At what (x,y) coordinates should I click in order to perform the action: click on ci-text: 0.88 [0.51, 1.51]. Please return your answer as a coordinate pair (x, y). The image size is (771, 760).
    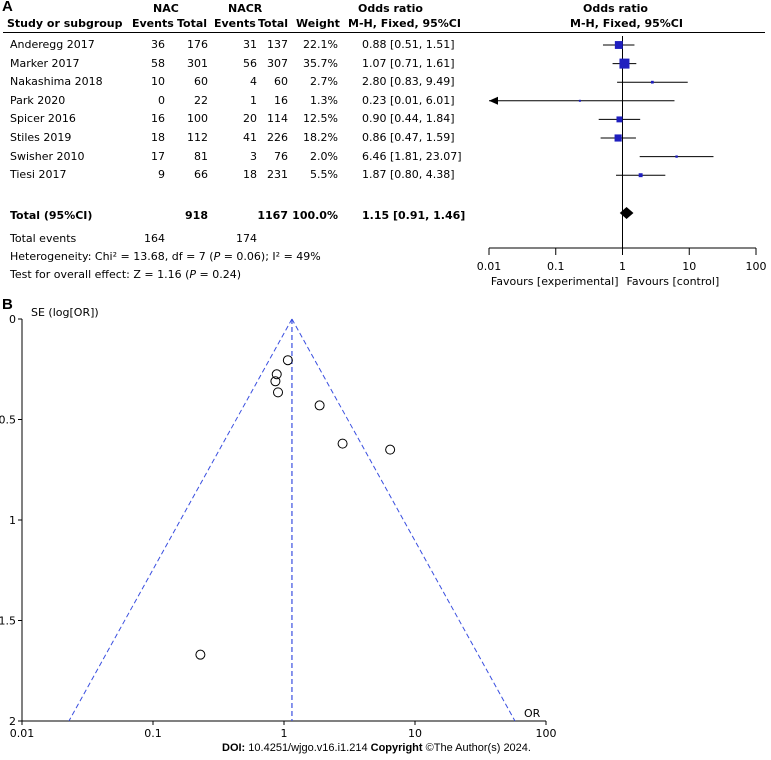
    Looking at the image, I should click on (408, 44).